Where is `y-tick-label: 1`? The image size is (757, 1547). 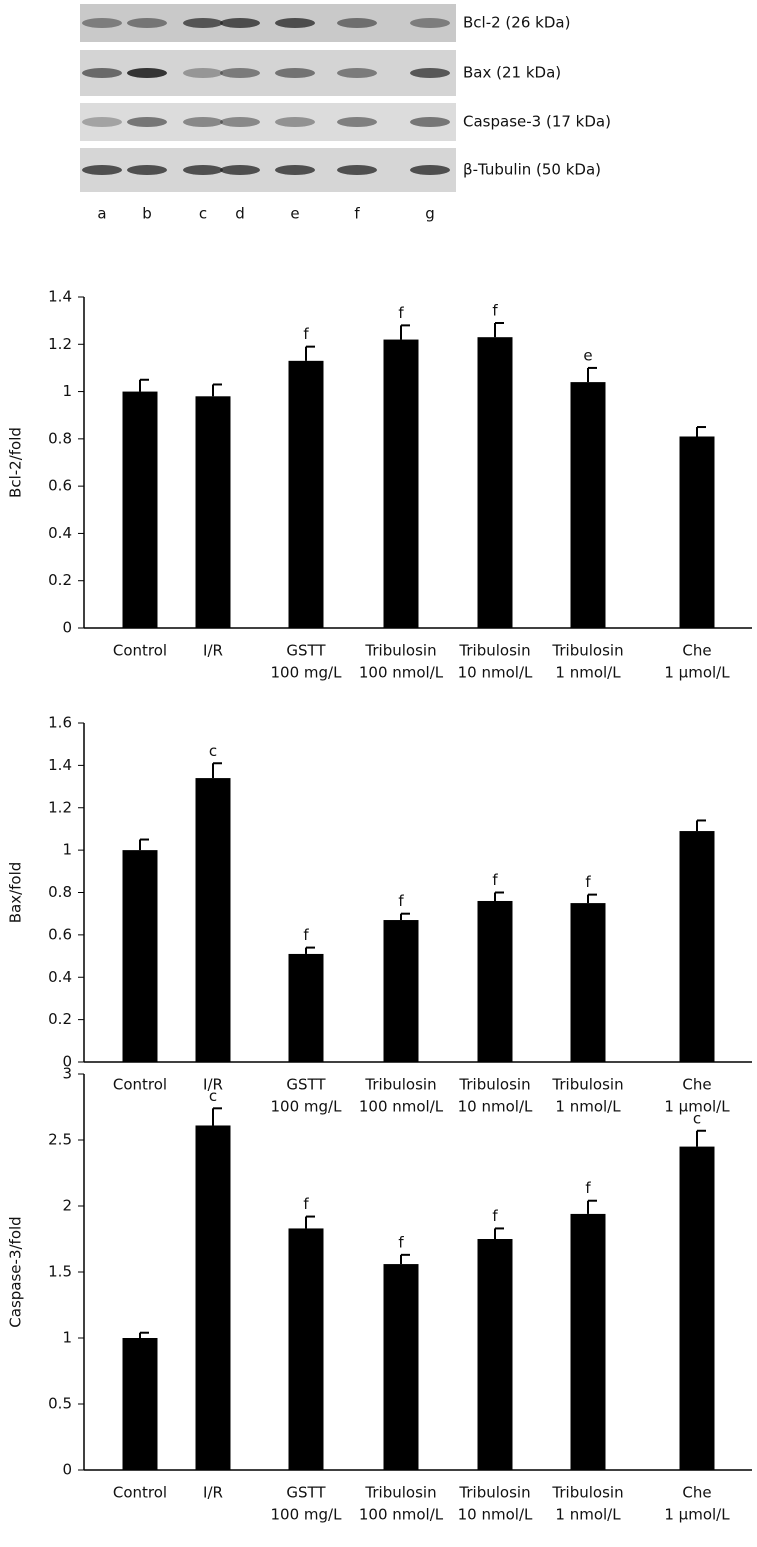 y-tick-label: 1 is located at coordinates (67, 391).